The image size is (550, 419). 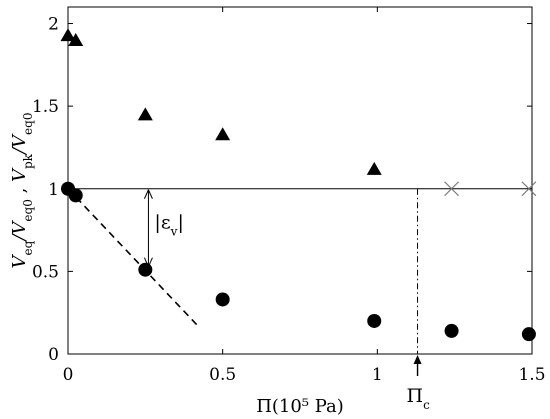 What do you see at coordinates (419, 398) in the screenshot?
I see `critical-label: Πc` at bounding box center [419, 398].